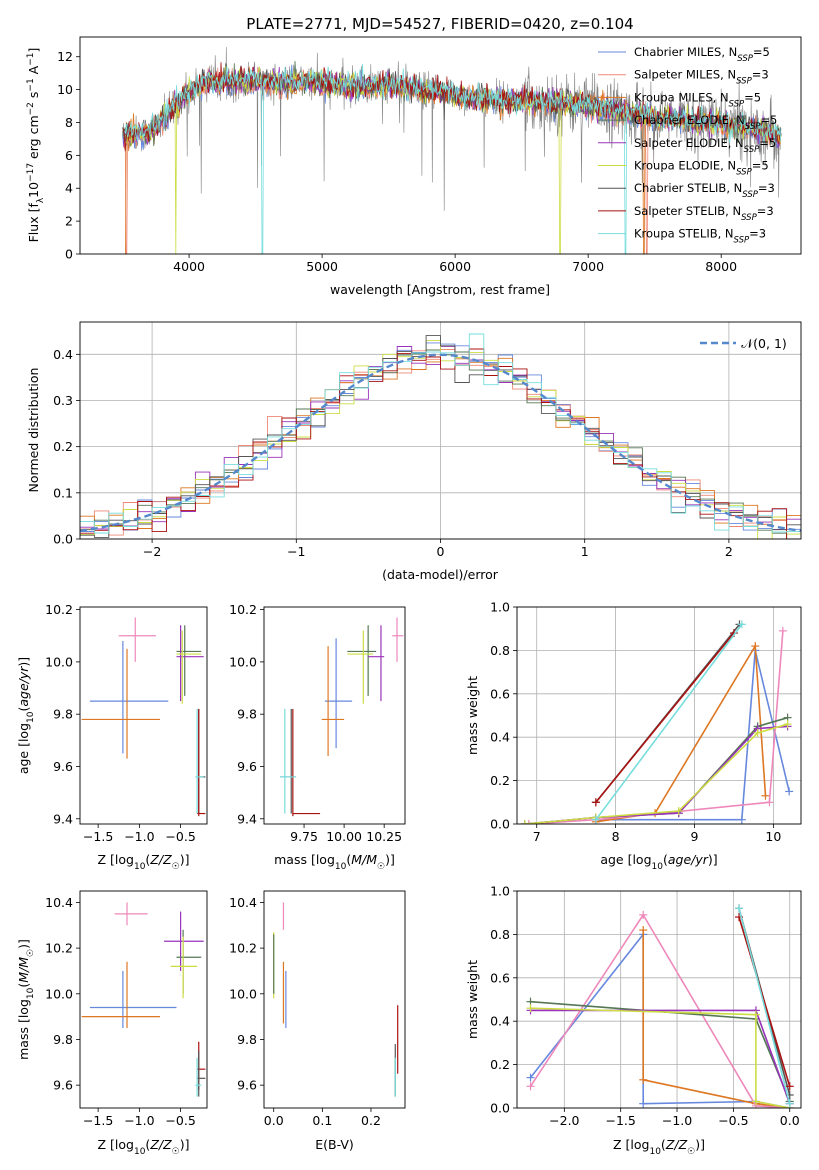  I want to click on legend-entry: Chabrier STELIB, NSSP=3, so click(704, 190).